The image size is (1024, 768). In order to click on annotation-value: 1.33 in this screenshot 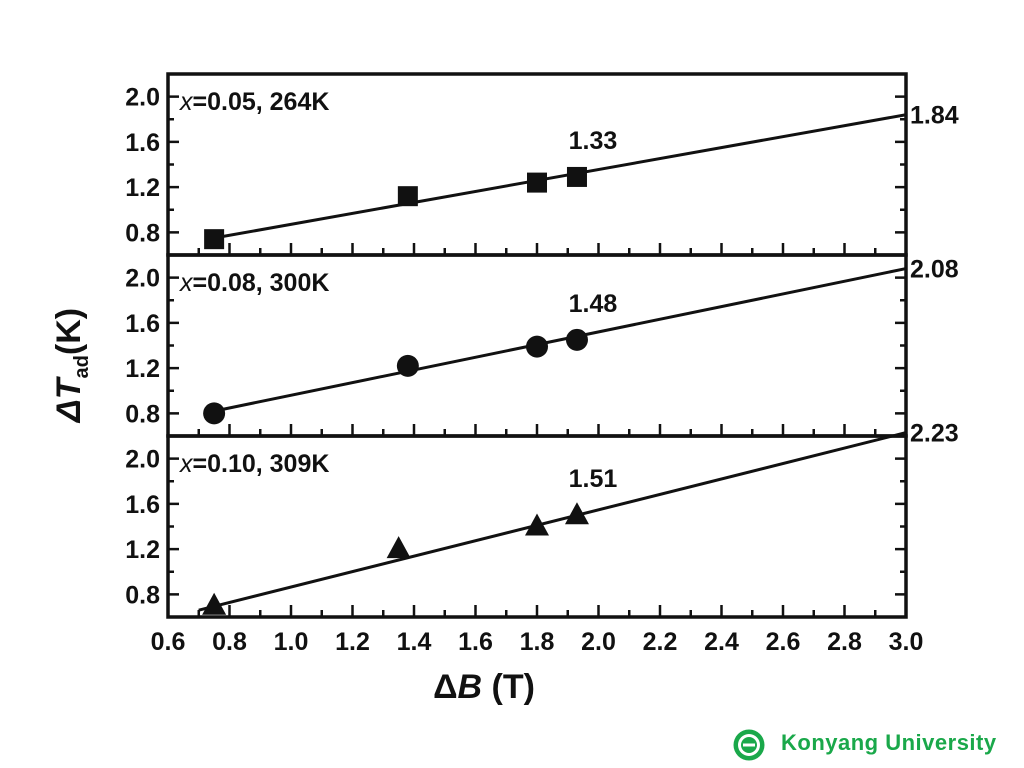, I will do `click(593, 141)`.